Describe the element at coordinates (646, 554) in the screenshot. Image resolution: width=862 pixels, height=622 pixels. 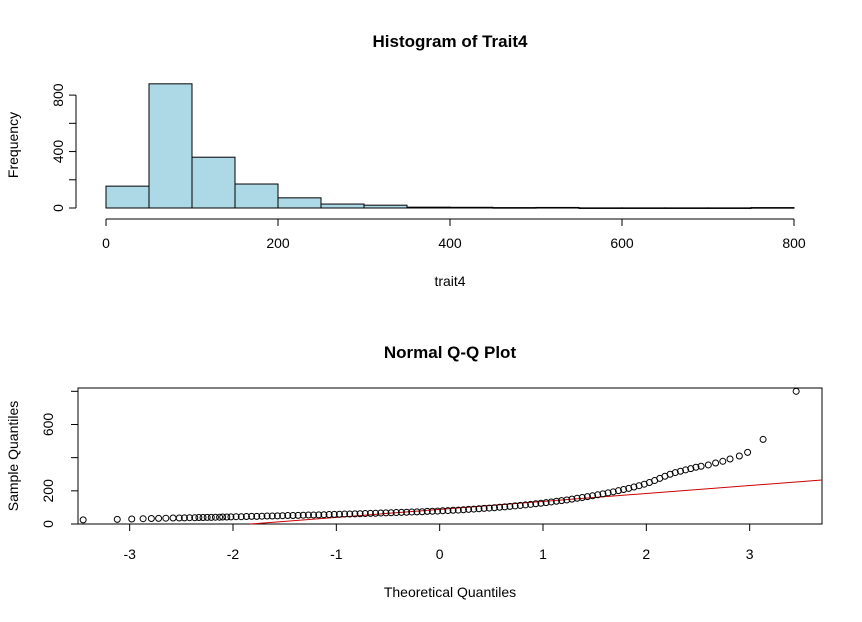
I see `qq-x-tick-label-5: 2` at that location.